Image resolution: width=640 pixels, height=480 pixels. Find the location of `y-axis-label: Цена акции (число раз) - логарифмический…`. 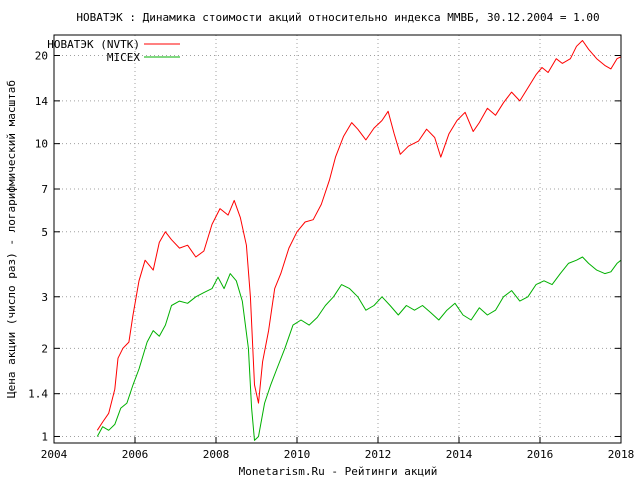

y-axis-label: Цена акции (число раз) - логарифмический… is located at coordinates (11, 239).